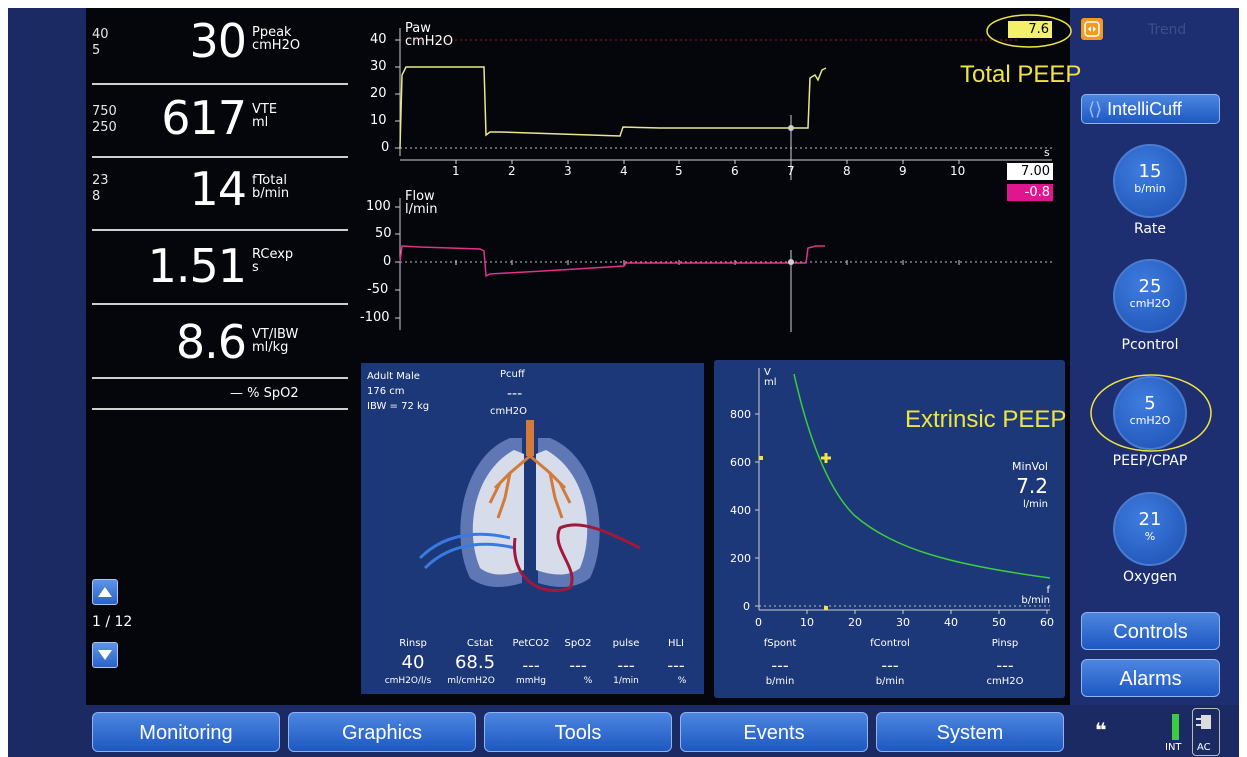 Image resolution: width=1247 pixels, height=757 pixels. What do you see at coordinates (529, 506) in the screenshot?
I see `lung-illustration` at bounding box center [529, 506].